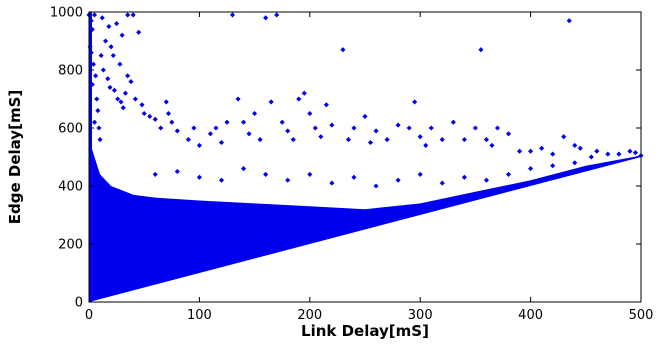  Describe the element at coordinates (89, 315) in the screenshot. I see `x-tick-label: 0` at that location.